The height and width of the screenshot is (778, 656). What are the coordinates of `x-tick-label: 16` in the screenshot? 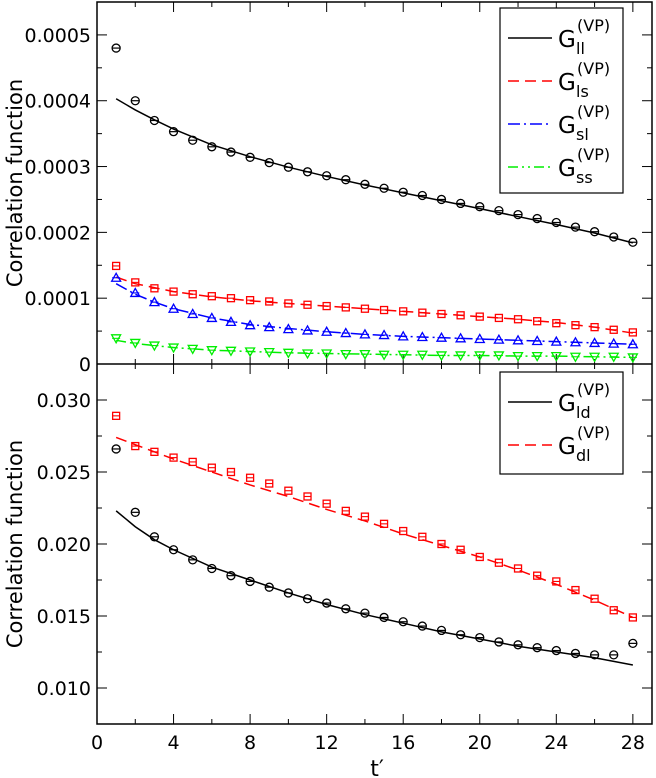 It's located at (403, 743).